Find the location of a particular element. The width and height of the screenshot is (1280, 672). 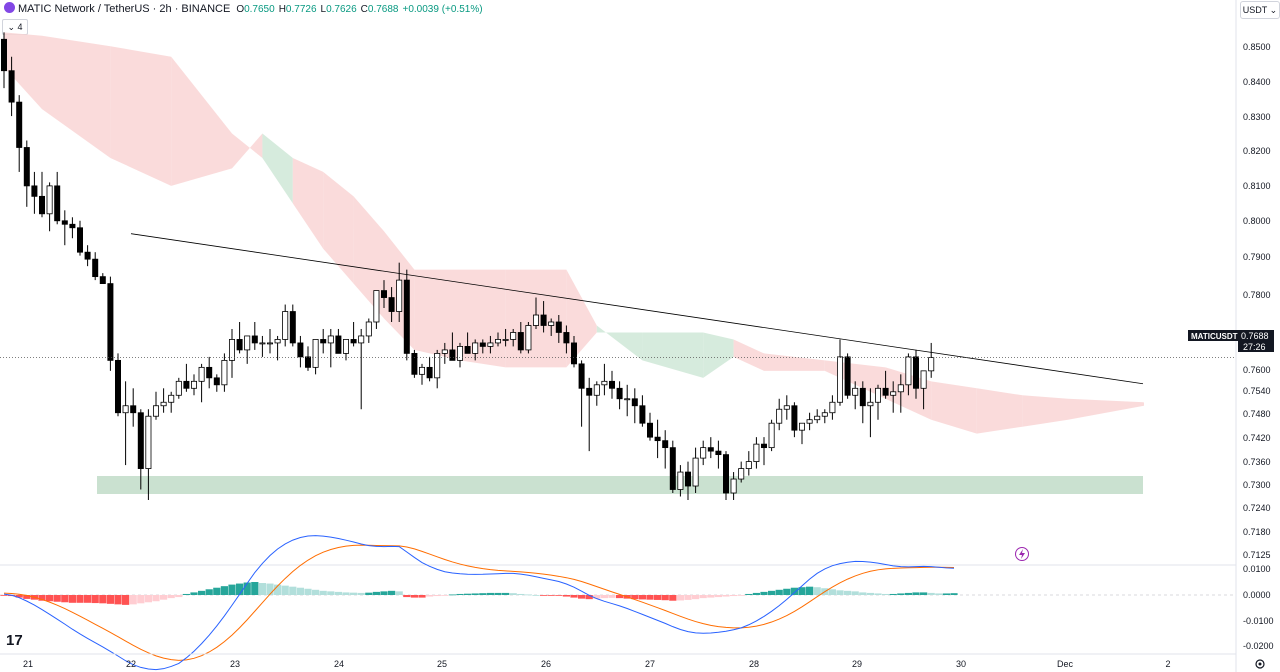

symbol-title: MATIC Network / TetherUS · 2h · BINANCE is located at coordinates (124, 9).